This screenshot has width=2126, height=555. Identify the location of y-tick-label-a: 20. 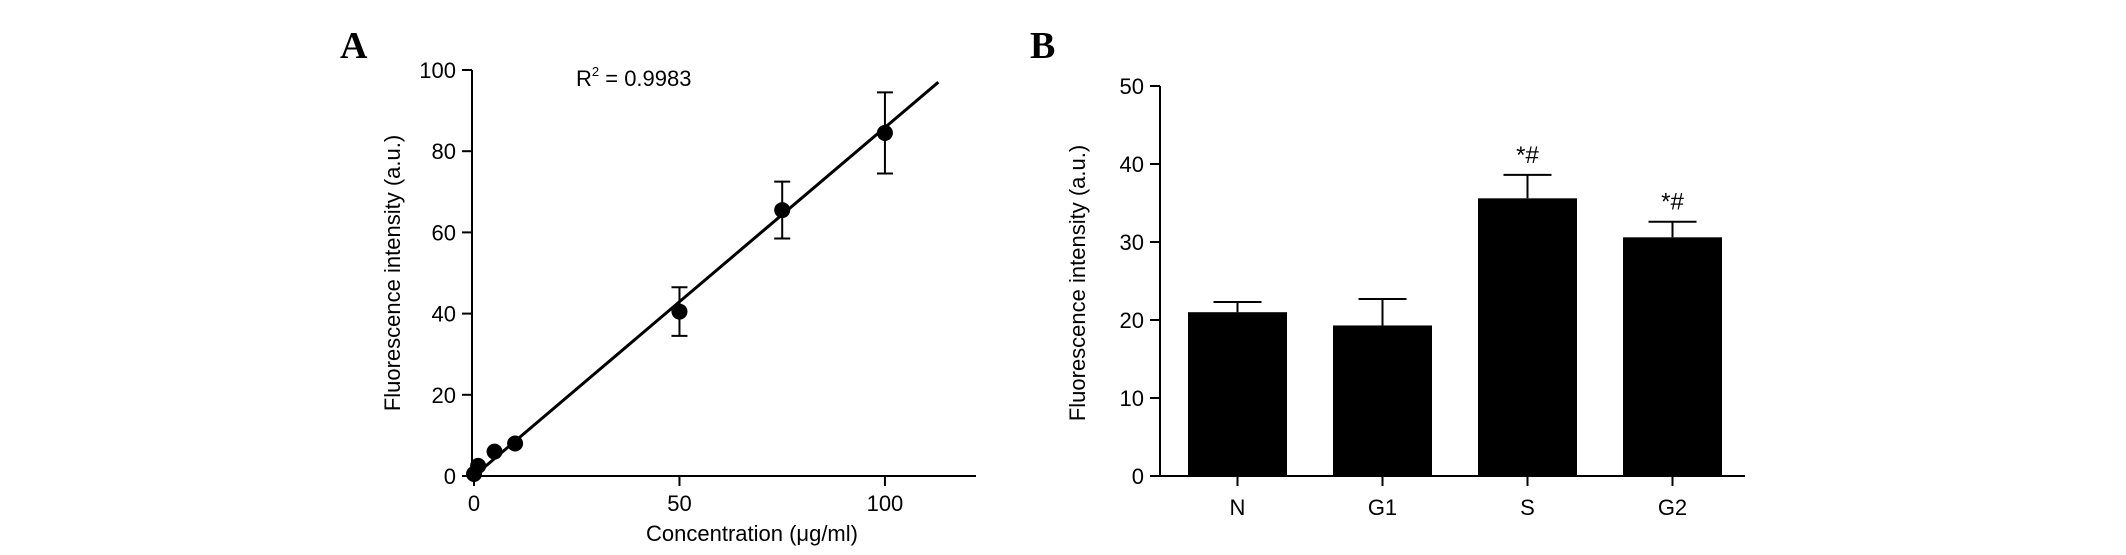
(444, 395).